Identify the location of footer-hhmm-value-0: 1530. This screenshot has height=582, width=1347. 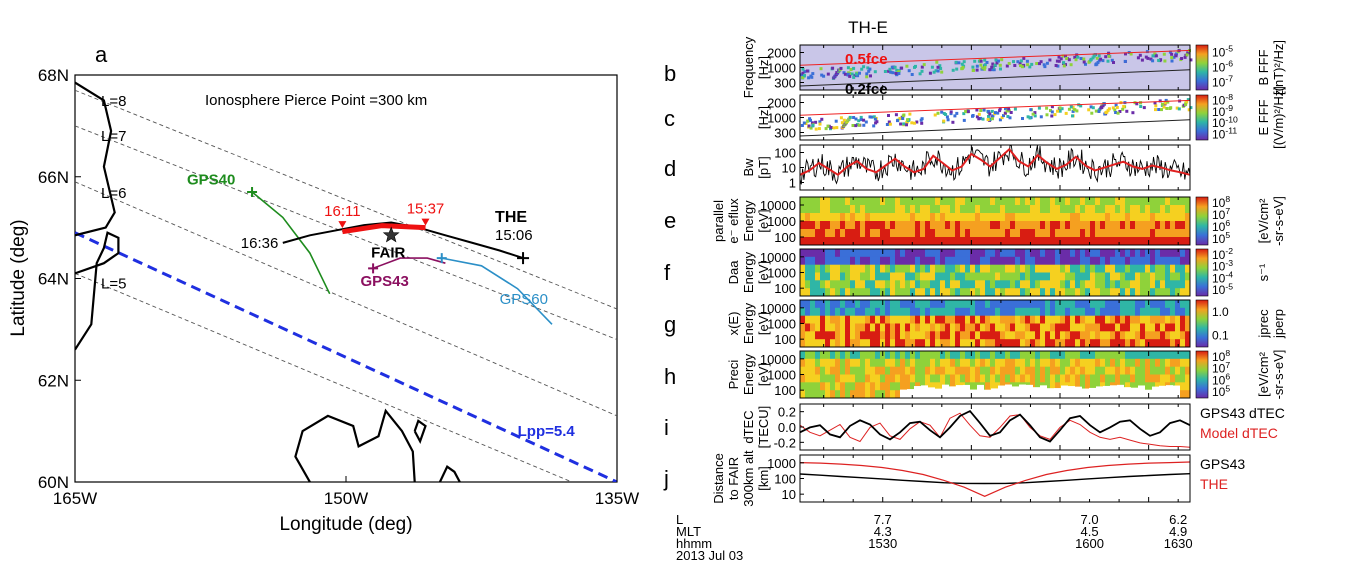
(882, 543).